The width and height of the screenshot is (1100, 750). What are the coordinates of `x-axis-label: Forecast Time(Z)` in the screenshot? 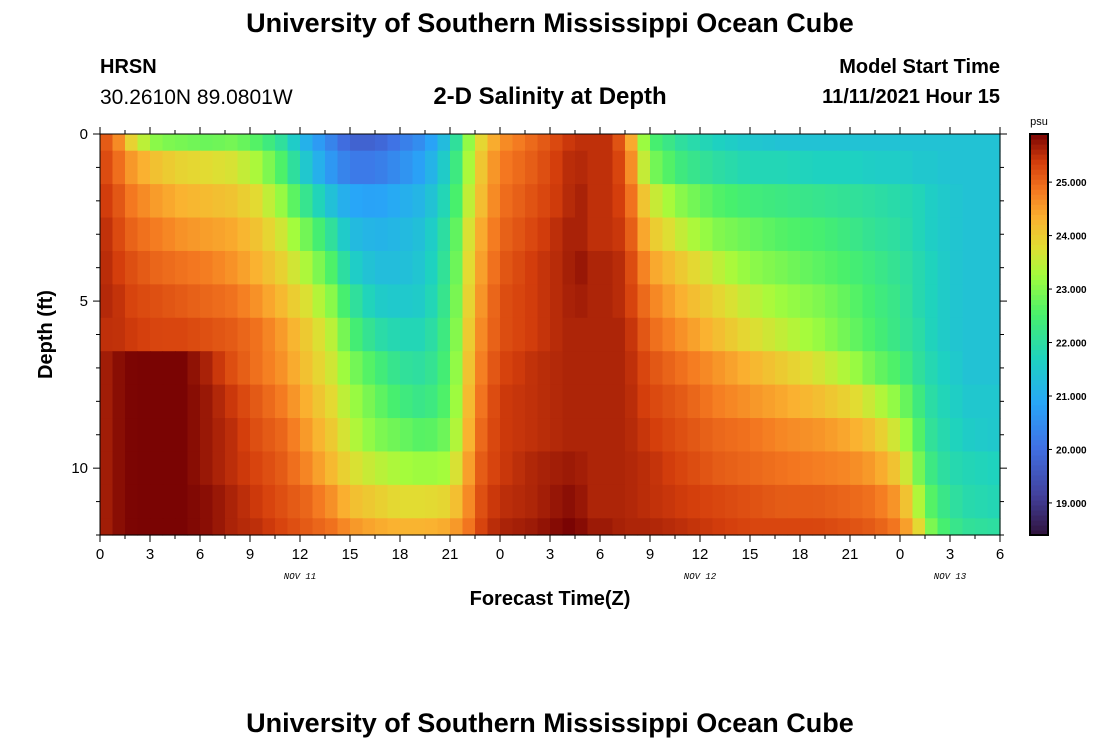 It's located at (550, 599).